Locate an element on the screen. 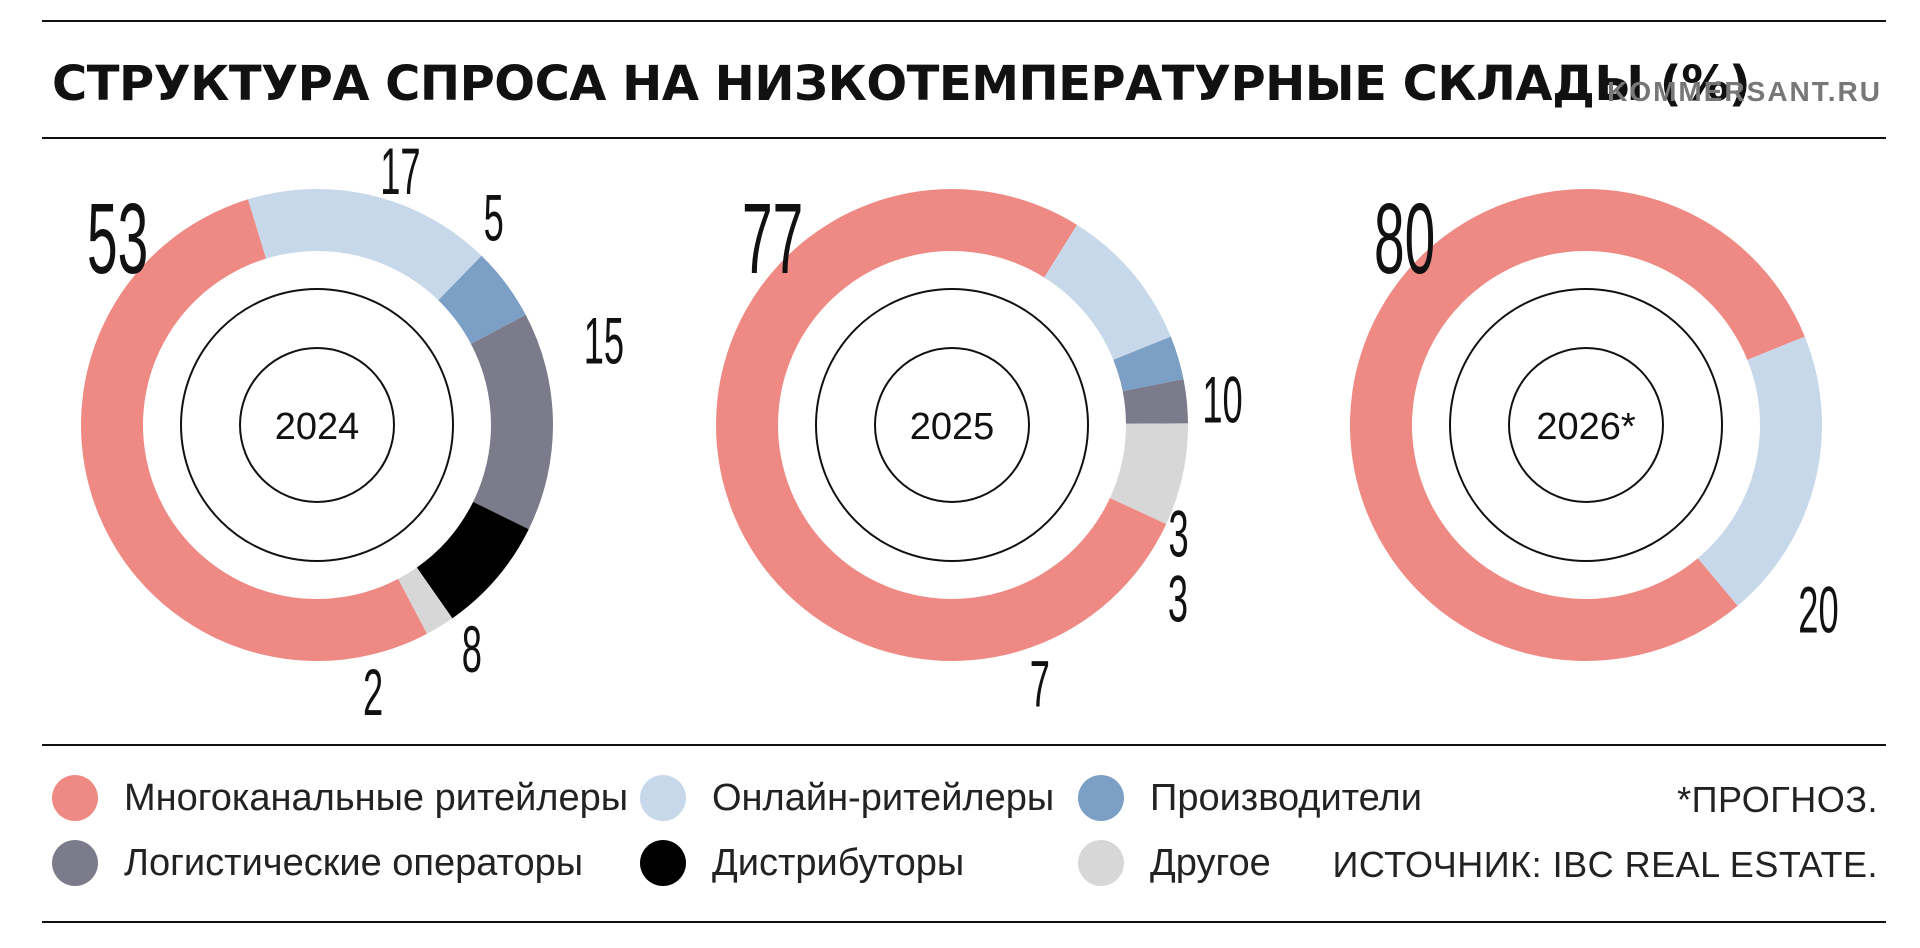 The image size is (1920, 948). legend-item-manufacturers: Производители is located at coordinates (1250, 798).